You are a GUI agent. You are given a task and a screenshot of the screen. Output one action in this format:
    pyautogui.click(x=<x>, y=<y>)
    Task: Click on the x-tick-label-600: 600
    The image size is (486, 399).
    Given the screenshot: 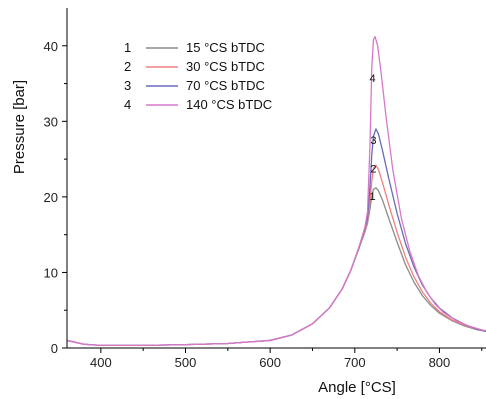 What is the action you would take?
    pyautogui.click(x=270, y=362)
    